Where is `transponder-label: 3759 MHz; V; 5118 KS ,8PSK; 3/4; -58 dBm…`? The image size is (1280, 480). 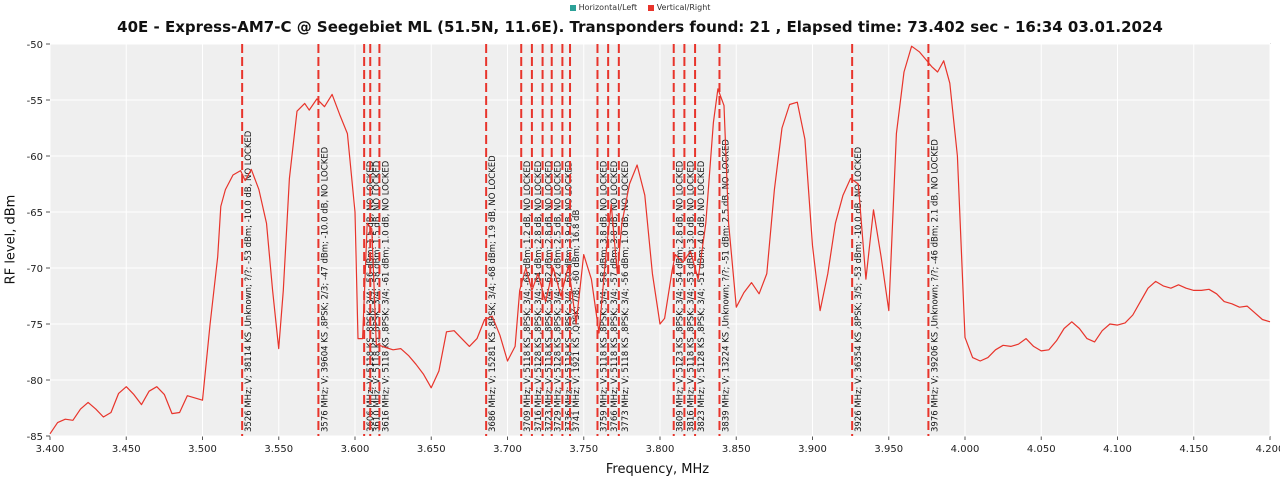
transponder-label: 3759 MHz; V; 5118 KS ,8PSK; 3/4; -58 dBm… is located at coordinates (604, 296).